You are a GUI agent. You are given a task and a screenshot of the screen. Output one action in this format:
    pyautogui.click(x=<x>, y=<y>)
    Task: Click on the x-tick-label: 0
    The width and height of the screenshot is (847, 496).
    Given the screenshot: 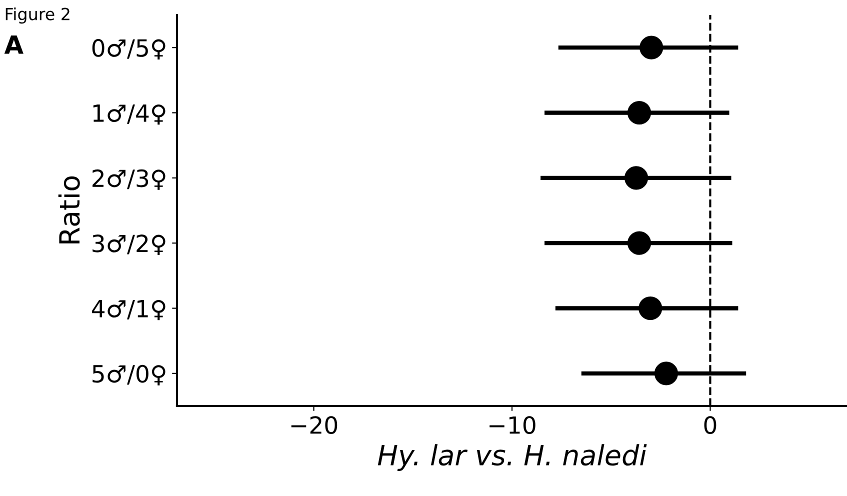 What is the action you would take?
    pyautogui.click(x=710, y=425)
    